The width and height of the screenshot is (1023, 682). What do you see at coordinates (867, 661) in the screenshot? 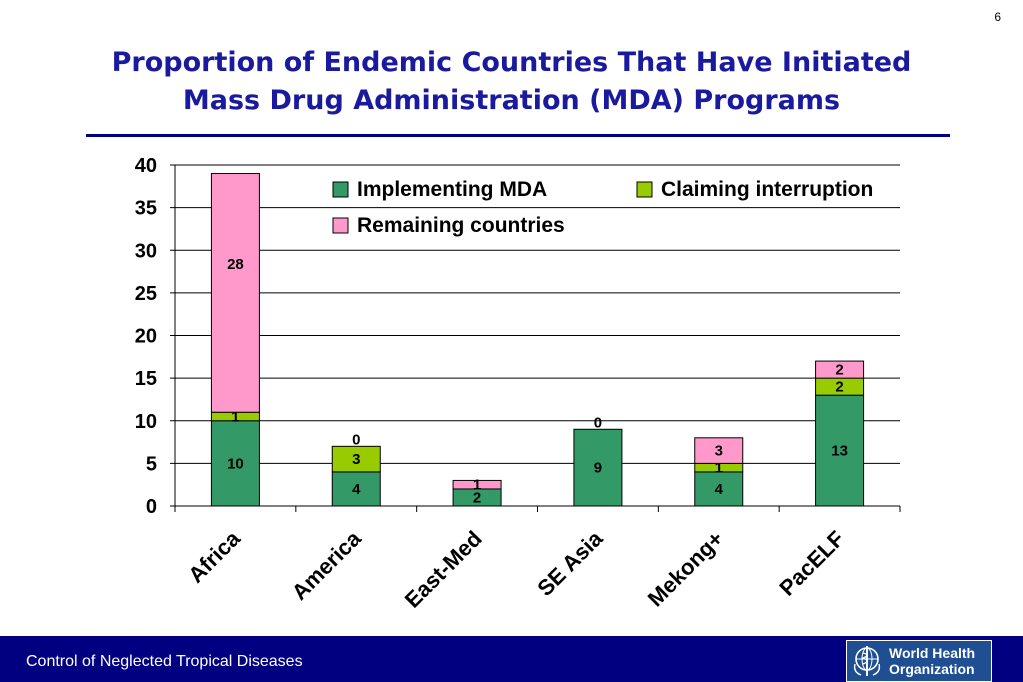
I see `who-emblem-icon` at bounding box center [867, 661].